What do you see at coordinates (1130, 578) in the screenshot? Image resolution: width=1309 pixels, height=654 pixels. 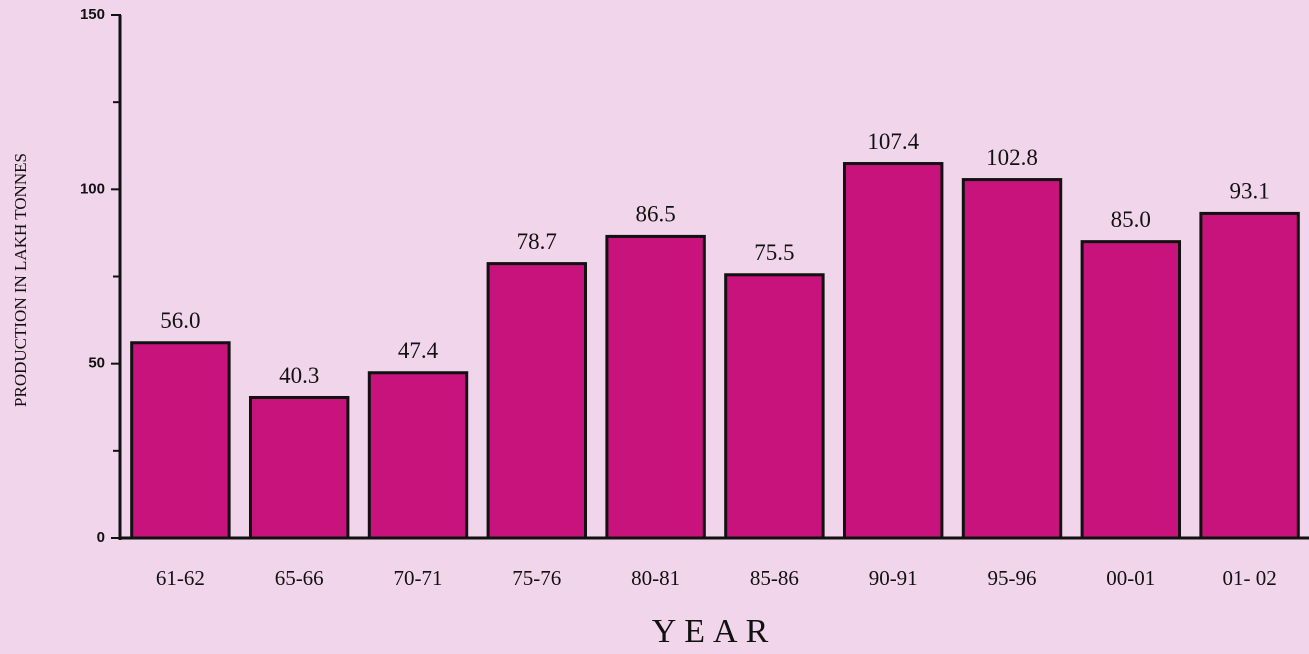 I see `x-tick-label: 00-01` at bounding box center [1130, 578].